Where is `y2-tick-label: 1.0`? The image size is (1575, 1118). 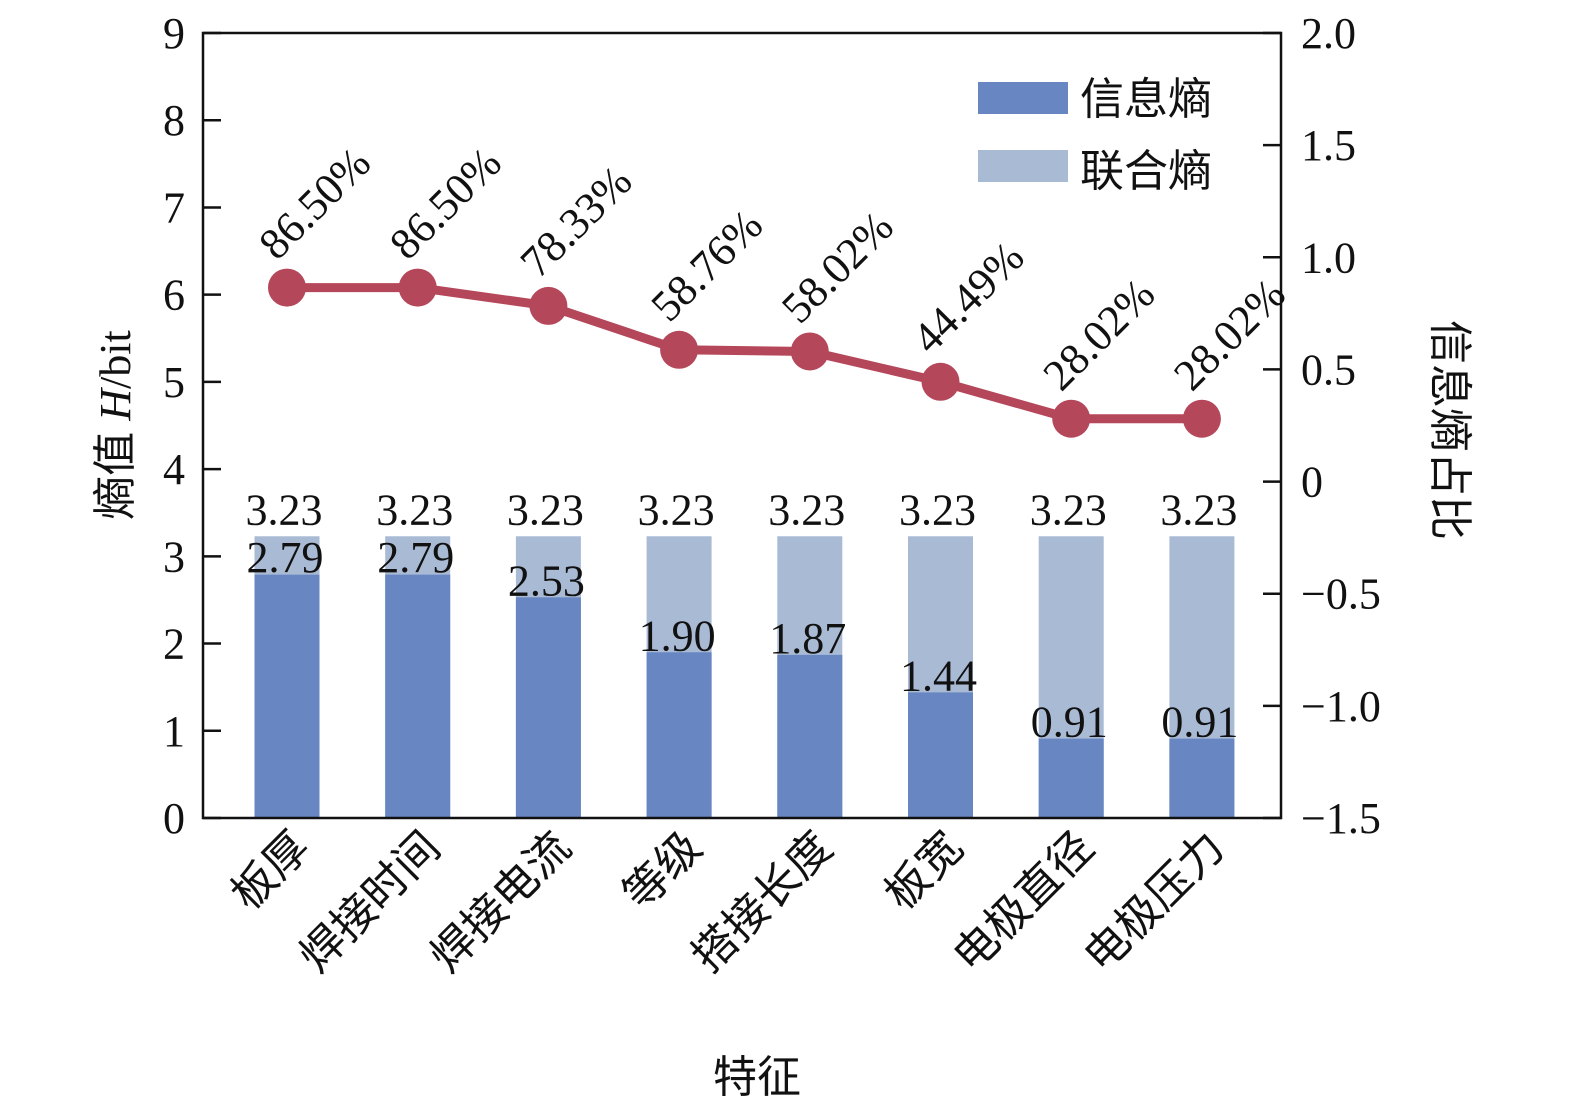 y2-tick-label: 1.0 is located at coordinates (1328, 257).